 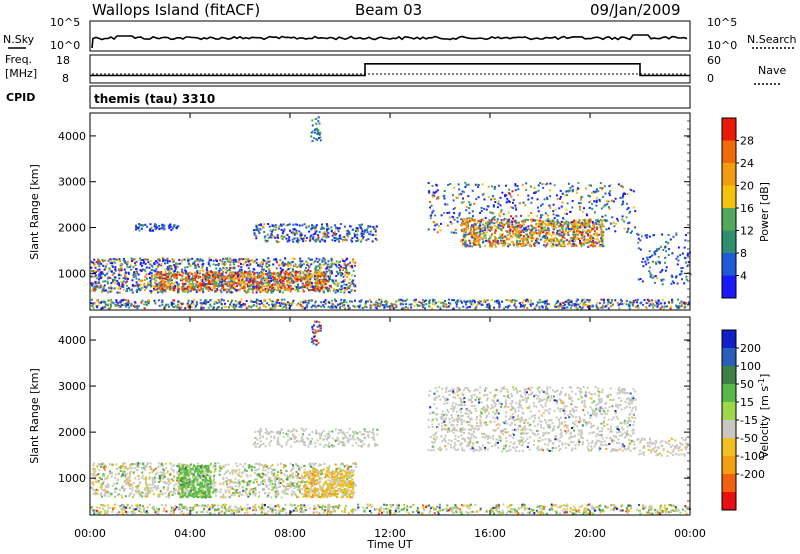 I want to click on colorbar-tick-label: 4, so click(x=743, y=276).